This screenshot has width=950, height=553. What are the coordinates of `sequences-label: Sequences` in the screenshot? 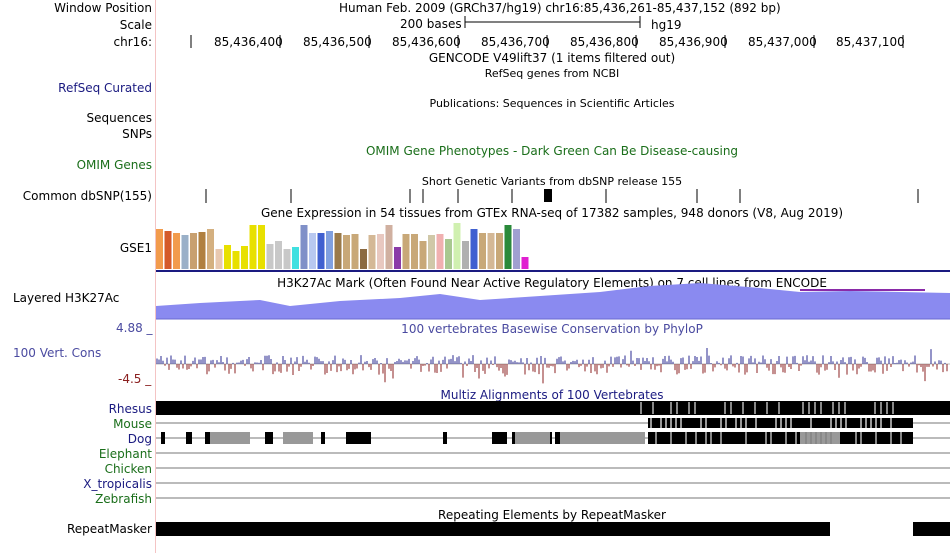 It's located at (119, 118).